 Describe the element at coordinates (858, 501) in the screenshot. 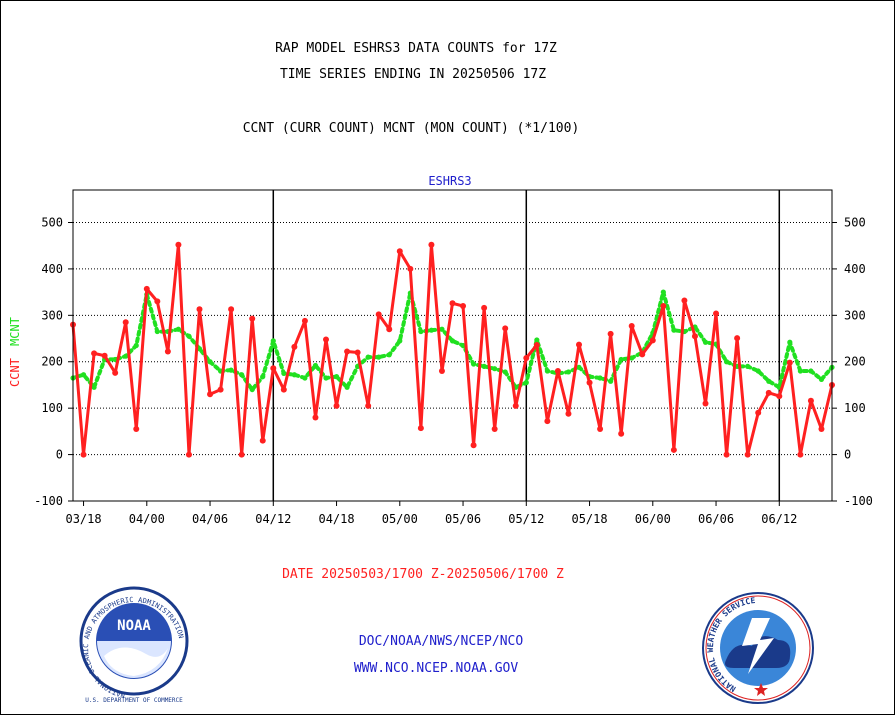

I see `y-tick-label-right: -100` at that location.